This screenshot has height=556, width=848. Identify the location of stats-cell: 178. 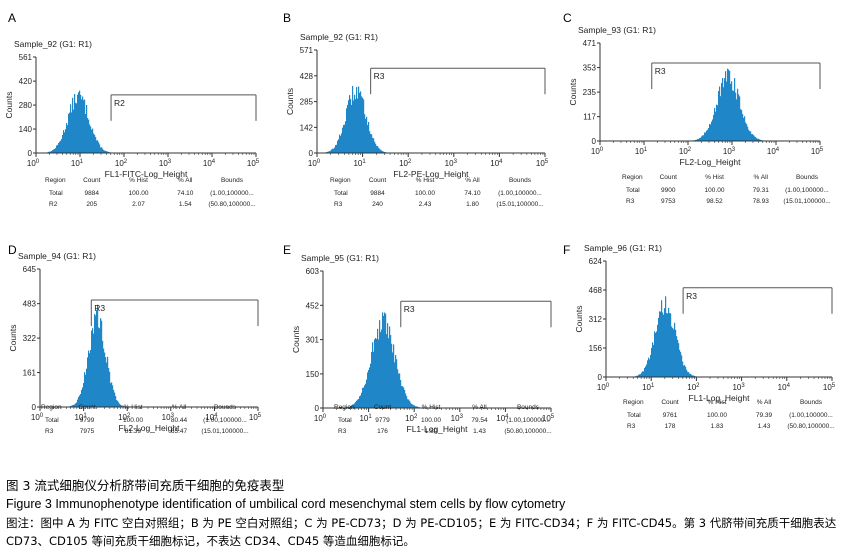
(670, 426).